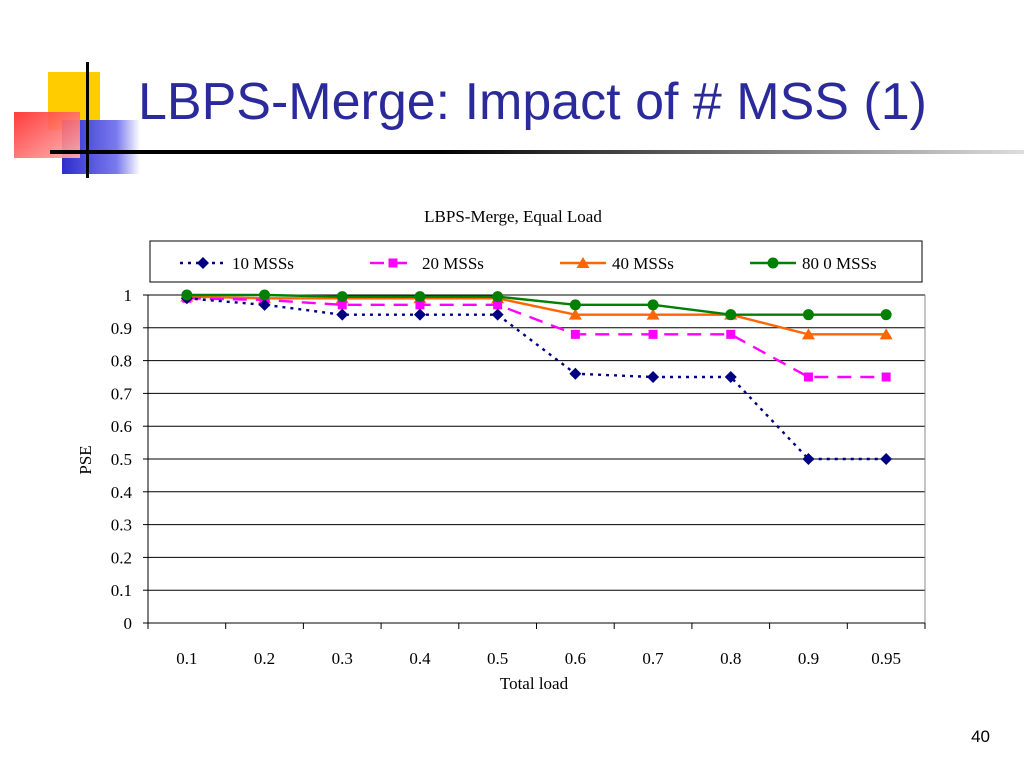 The image size is (1024, 768). I want to click on series-80-0-msss, so click(536, 305).